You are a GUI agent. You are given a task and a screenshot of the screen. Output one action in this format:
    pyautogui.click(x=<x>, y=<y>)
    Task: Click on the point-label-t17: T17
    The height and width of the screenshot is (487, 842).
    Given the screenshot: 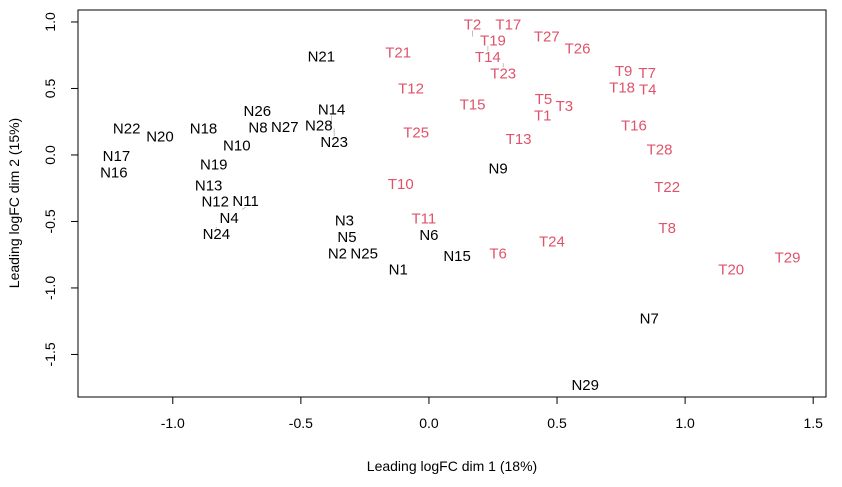 What is the action you would take?
    pyautogui.click(x=508, y=24)
    